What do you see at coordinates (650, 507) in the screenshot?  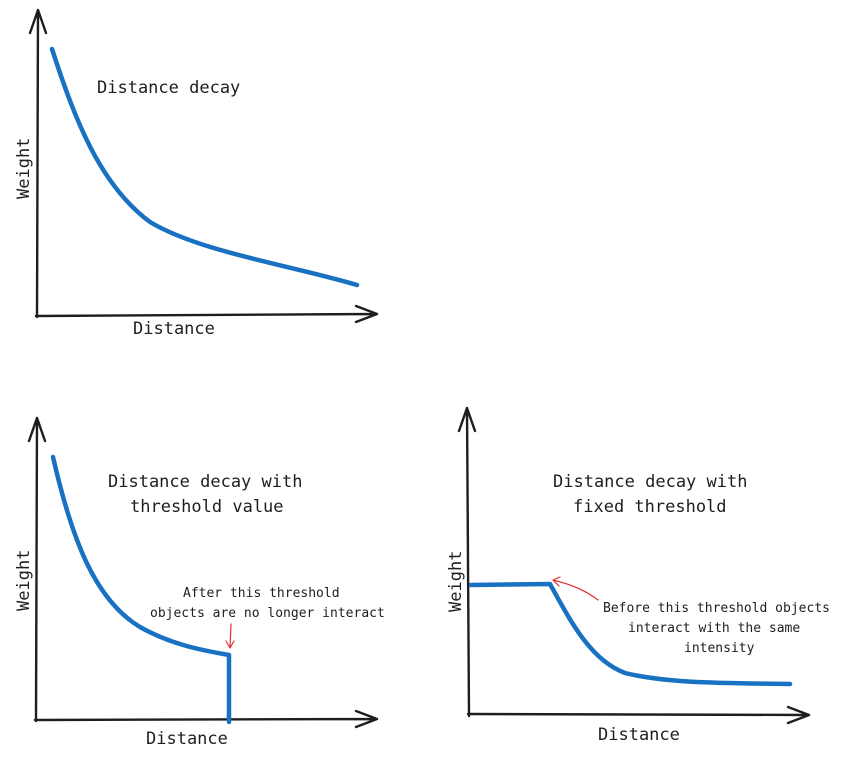 I see `panel-title-line2: fixed threshold` at bounding box center [650, 507].